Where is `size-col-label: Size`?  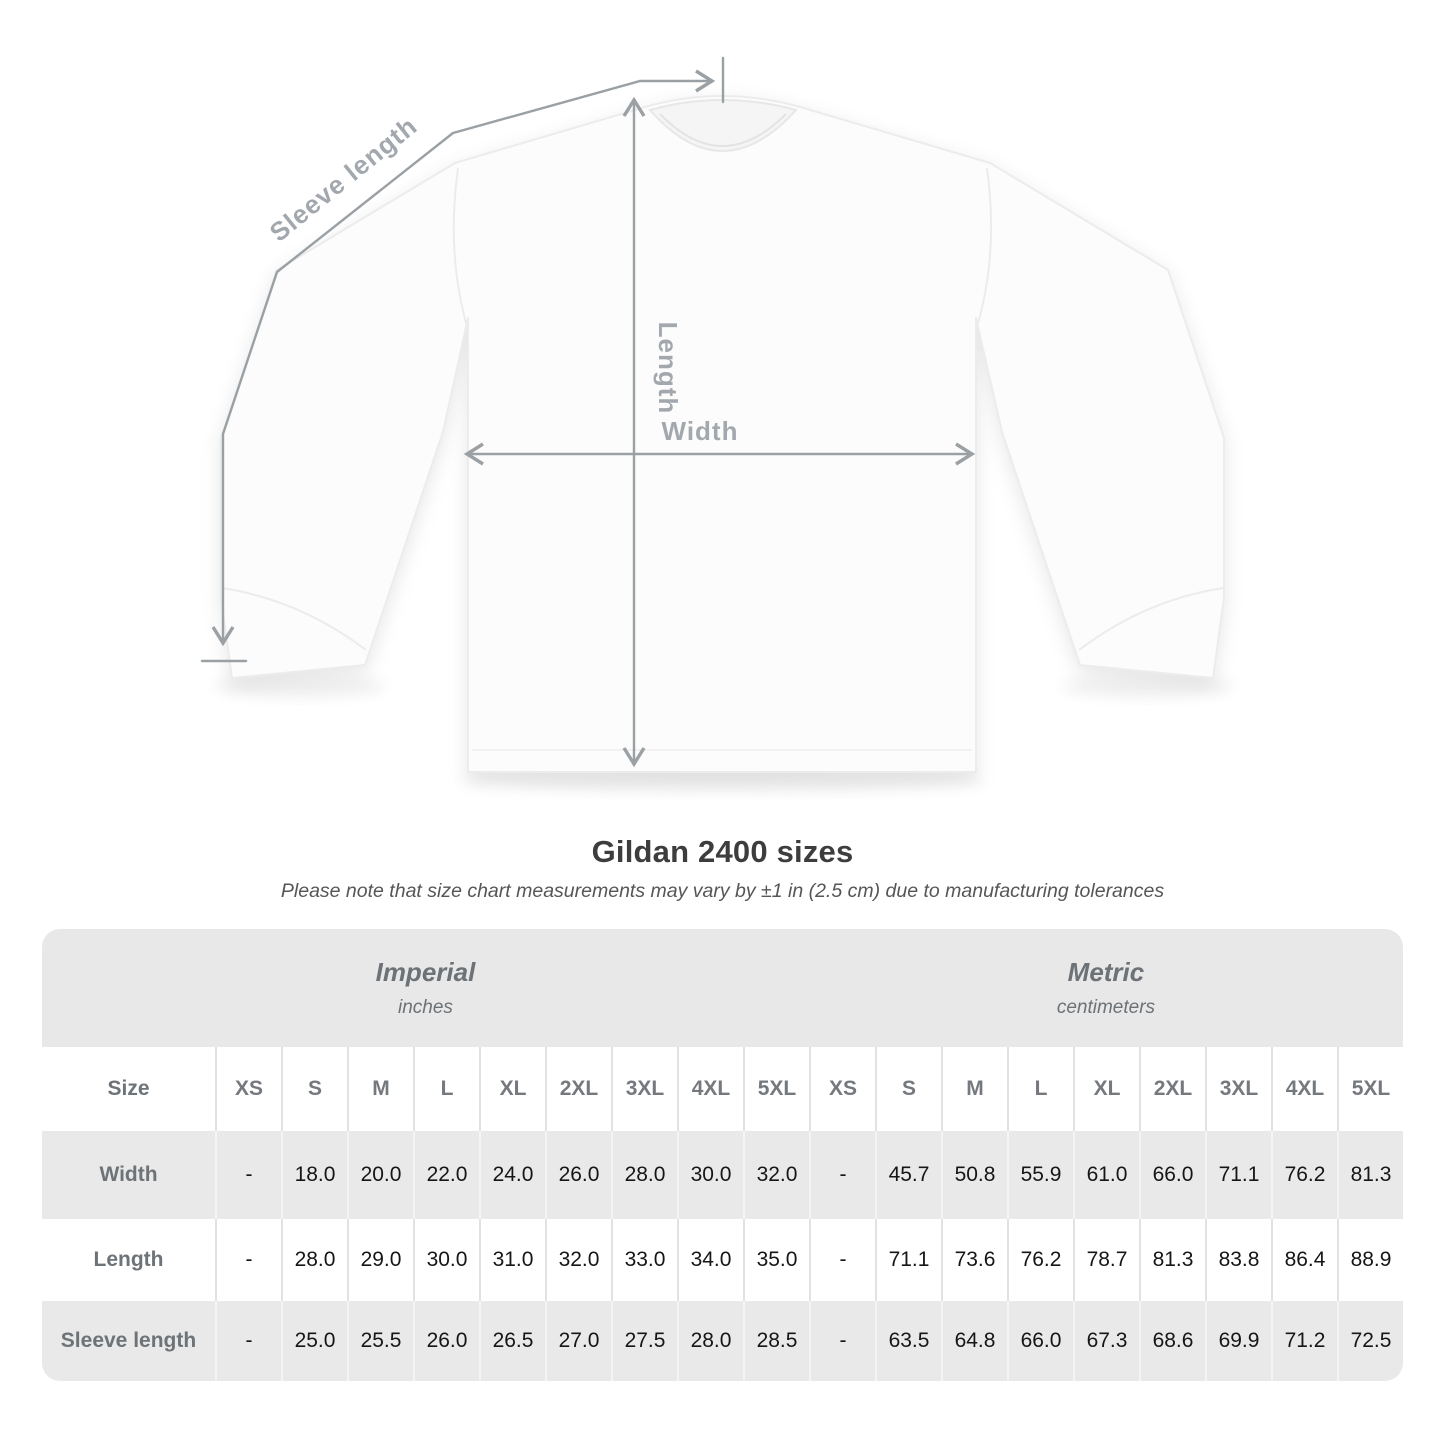
size-col-label: Size is located at coordinates (128, 1088).